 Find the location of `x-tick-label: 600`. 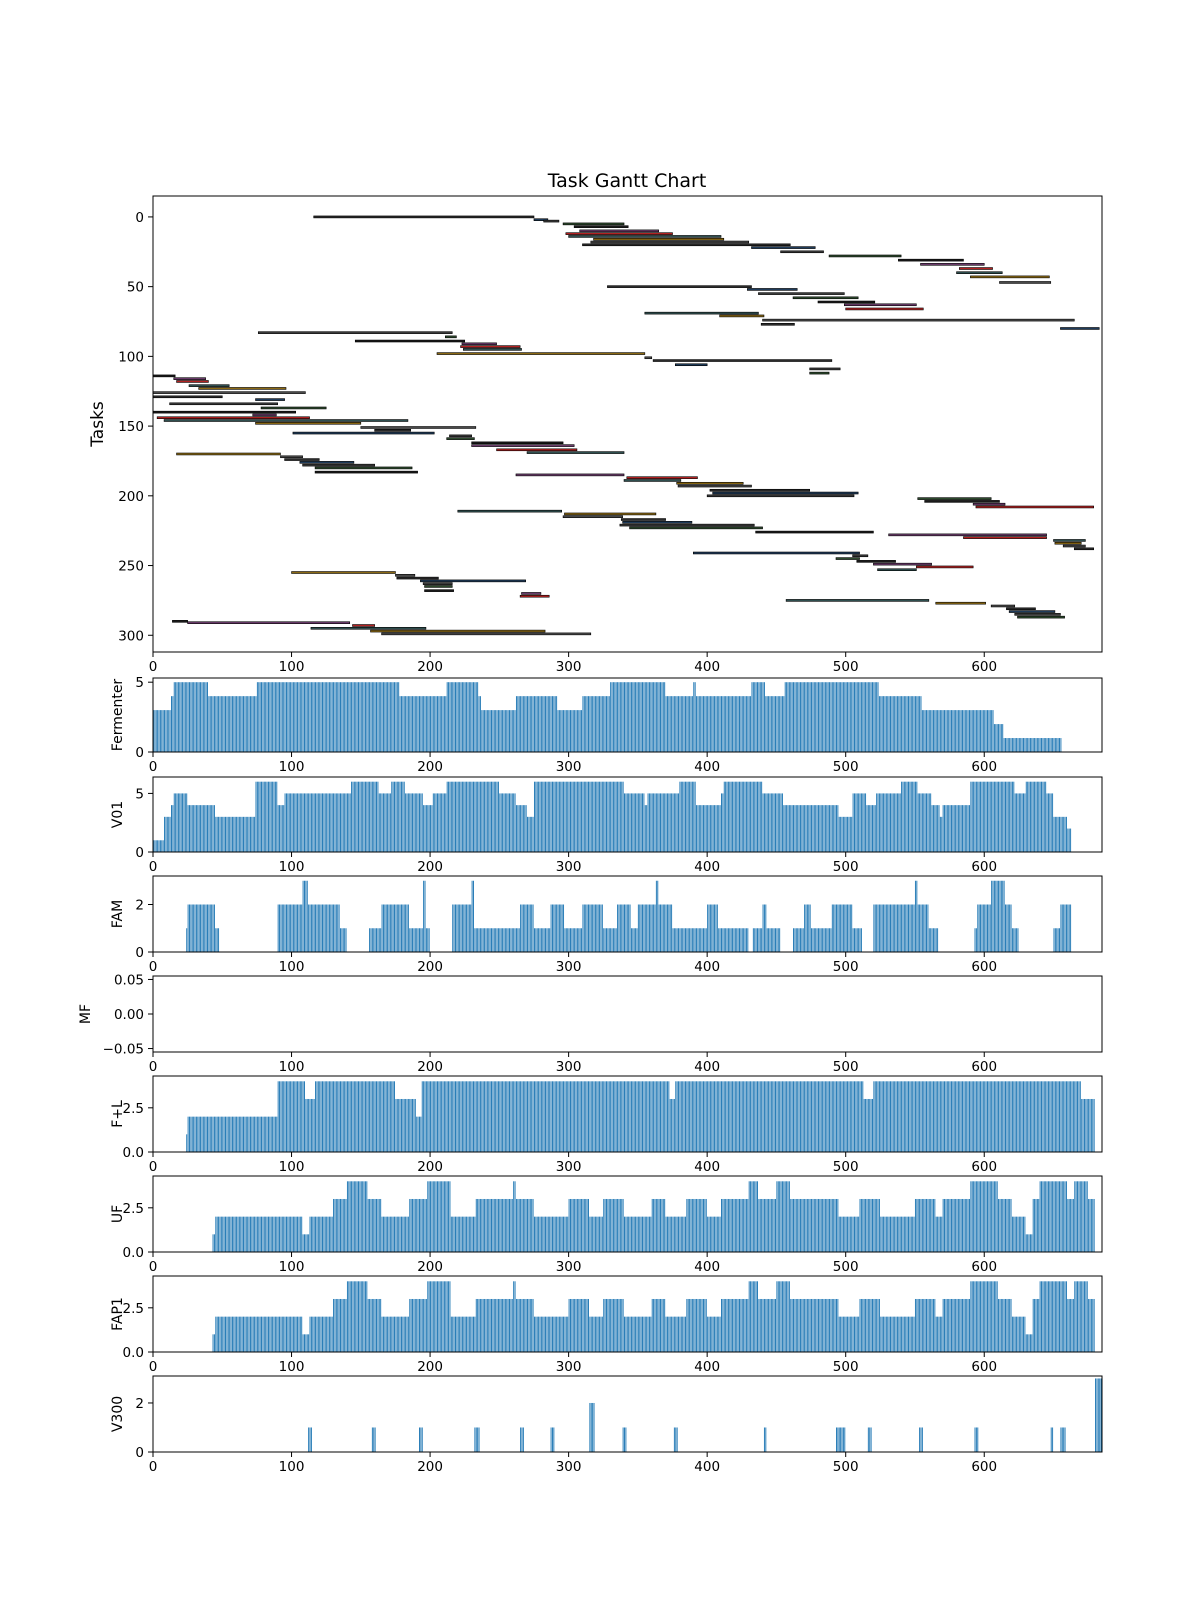

x-tick-label: 600 is located at coordinates (984, 1367).